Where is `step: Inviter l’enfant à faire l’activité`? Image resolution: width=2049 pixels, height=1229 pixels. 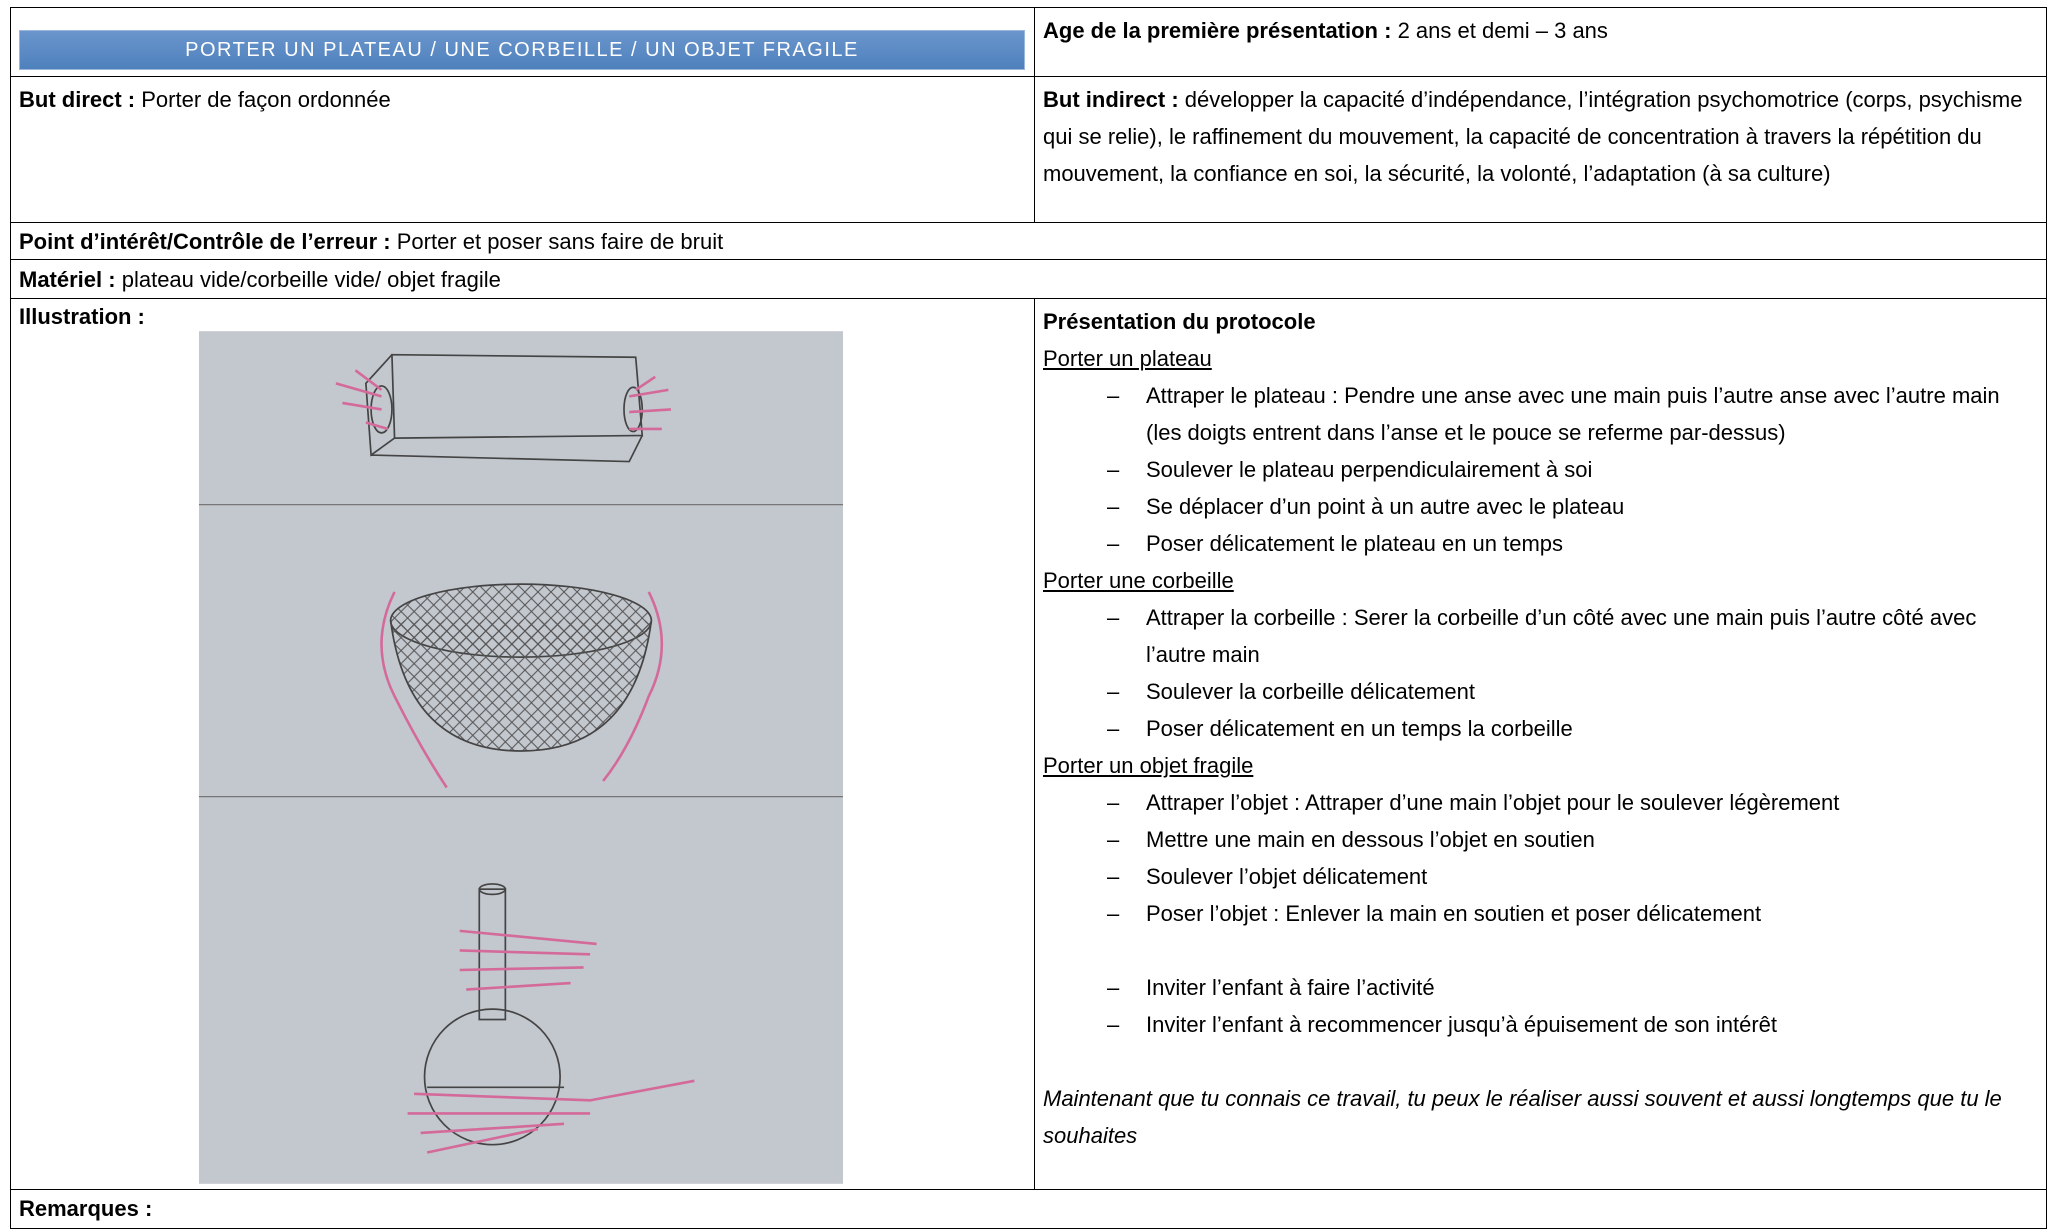
step: Inviter l’enfant à faire l’activité is located at coordinates (1540, 987).